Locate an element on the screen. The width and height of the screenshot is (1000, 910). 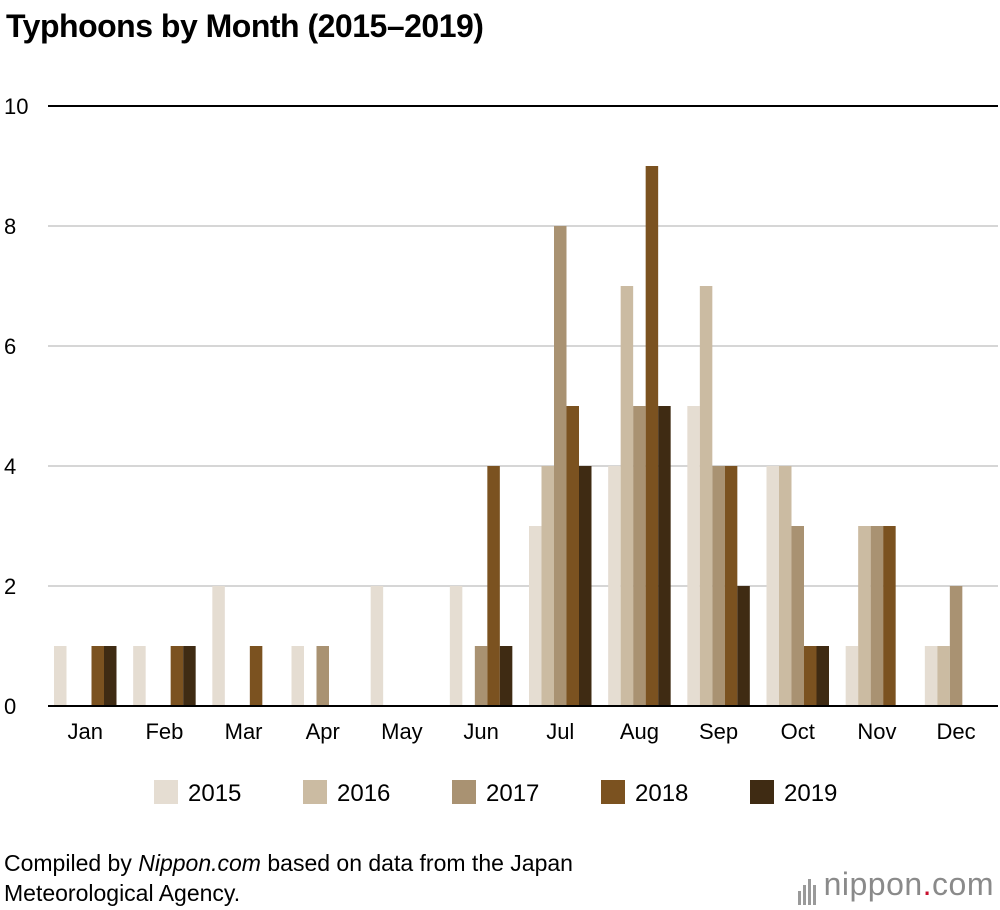
bar-2015-nov is located at coordinates (852, 676).